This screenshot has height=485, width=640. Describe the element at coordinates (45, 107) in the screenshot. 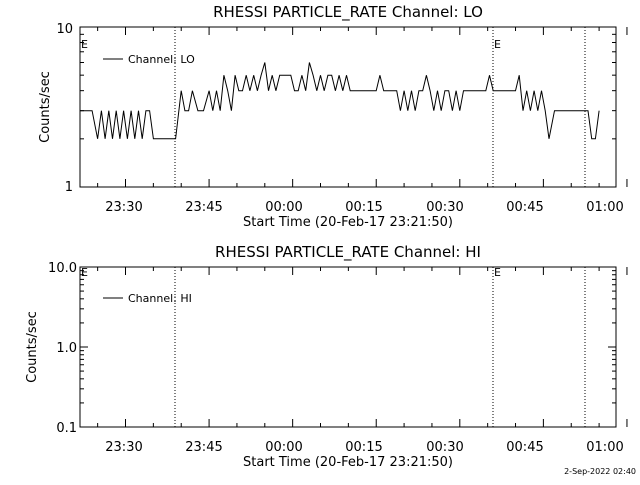

I see `panel-lo-y-axis-label: Counts/sec` at that location.